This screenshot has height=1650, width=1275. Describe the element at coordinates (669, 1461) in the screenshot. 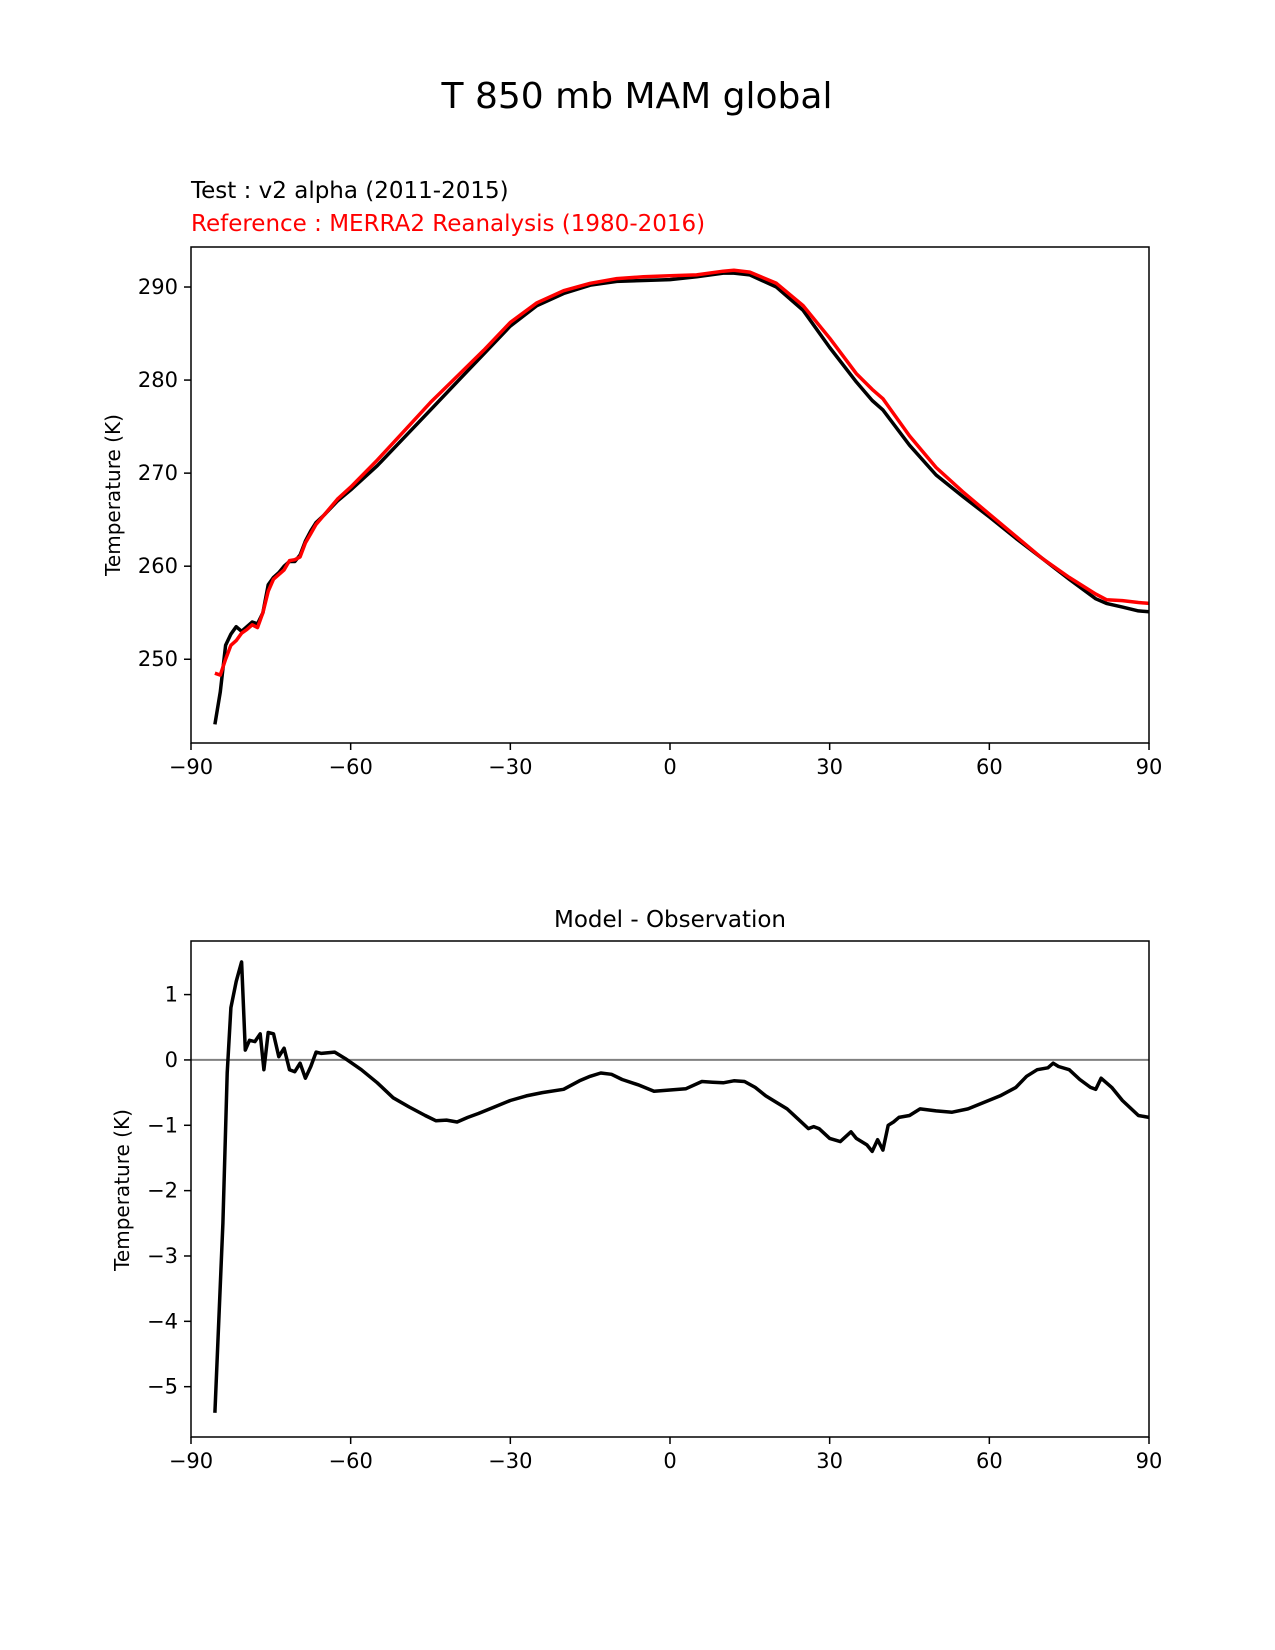

I see `bottom-x-tick-label: 0` at that location.